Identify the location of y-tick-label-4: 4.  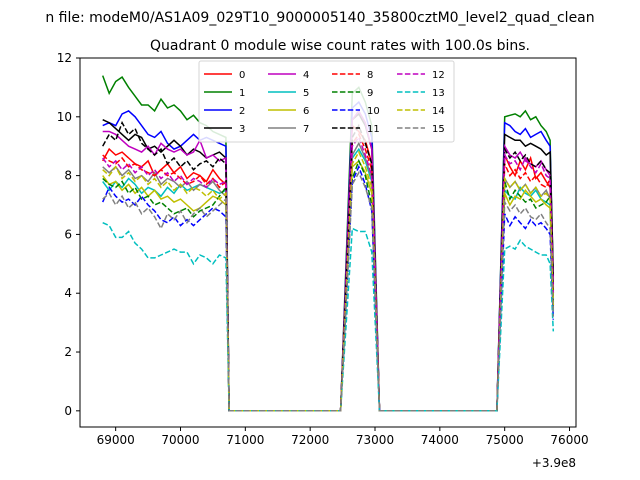
(68, 293).